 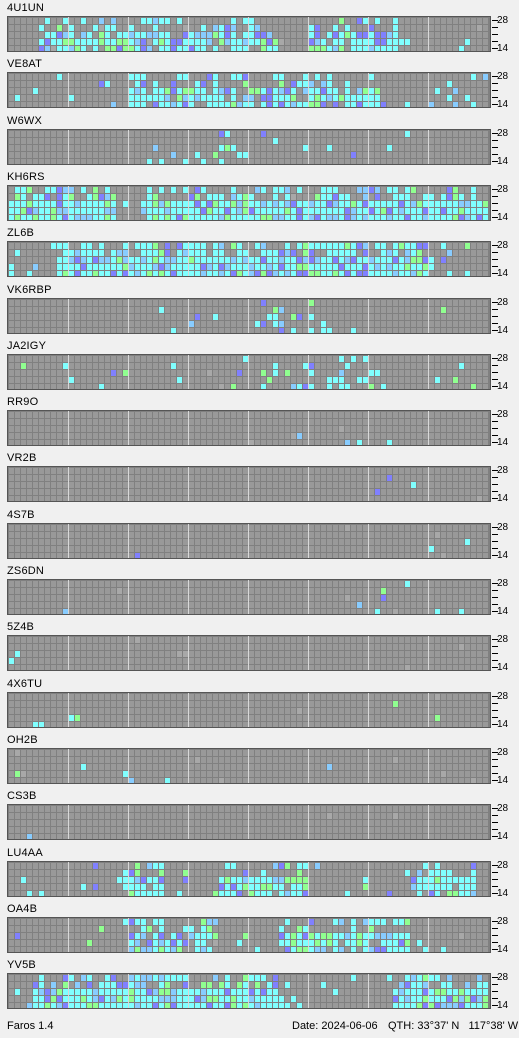 What do you see at coordinates (21, 627) in the screenshot?
I see `beacon-callsign: 5Z4B` at bounding box center [21, 627].